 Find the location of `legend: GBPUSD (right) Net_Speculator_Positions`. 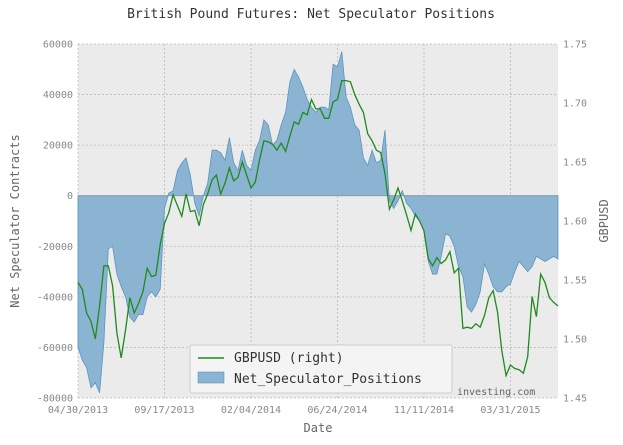

legend: GBPUSD (right) Net_Speculator_Positions is located at coordinates (321, 369).